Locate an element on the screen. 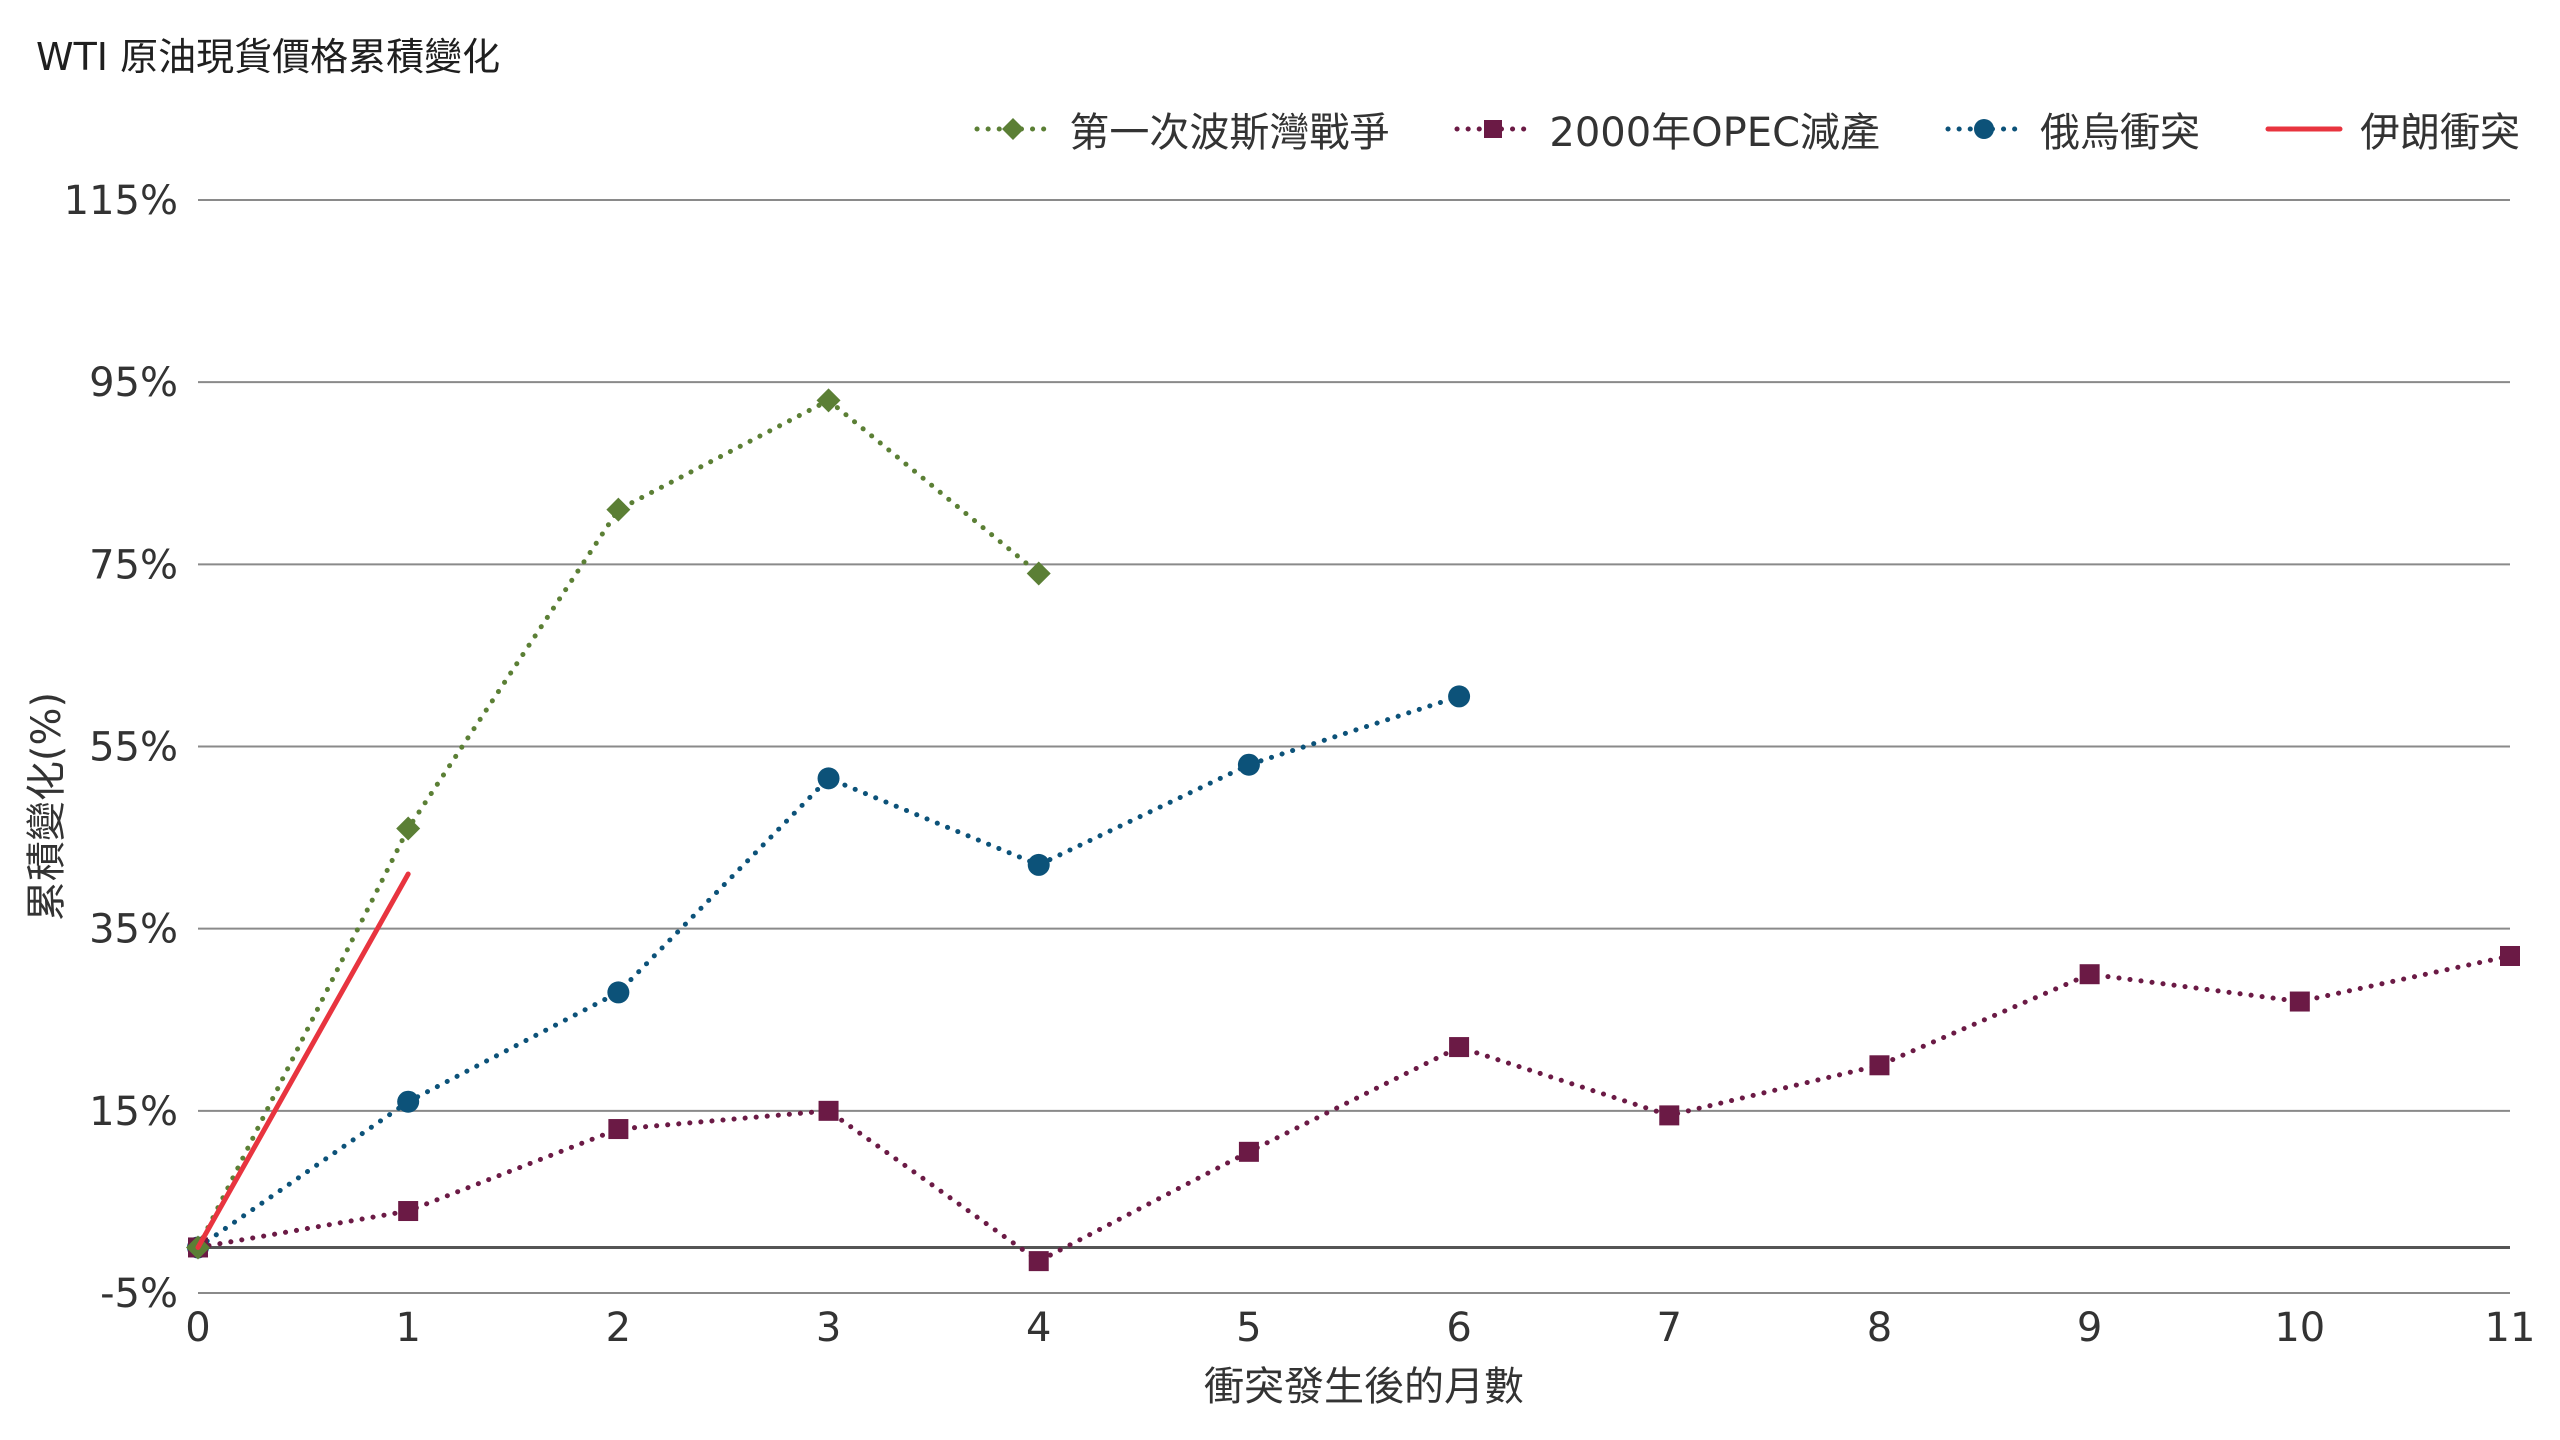 This screenshot has height=1440, width=2560. y-tick-label: 55% is located at coordinates (133, 748).